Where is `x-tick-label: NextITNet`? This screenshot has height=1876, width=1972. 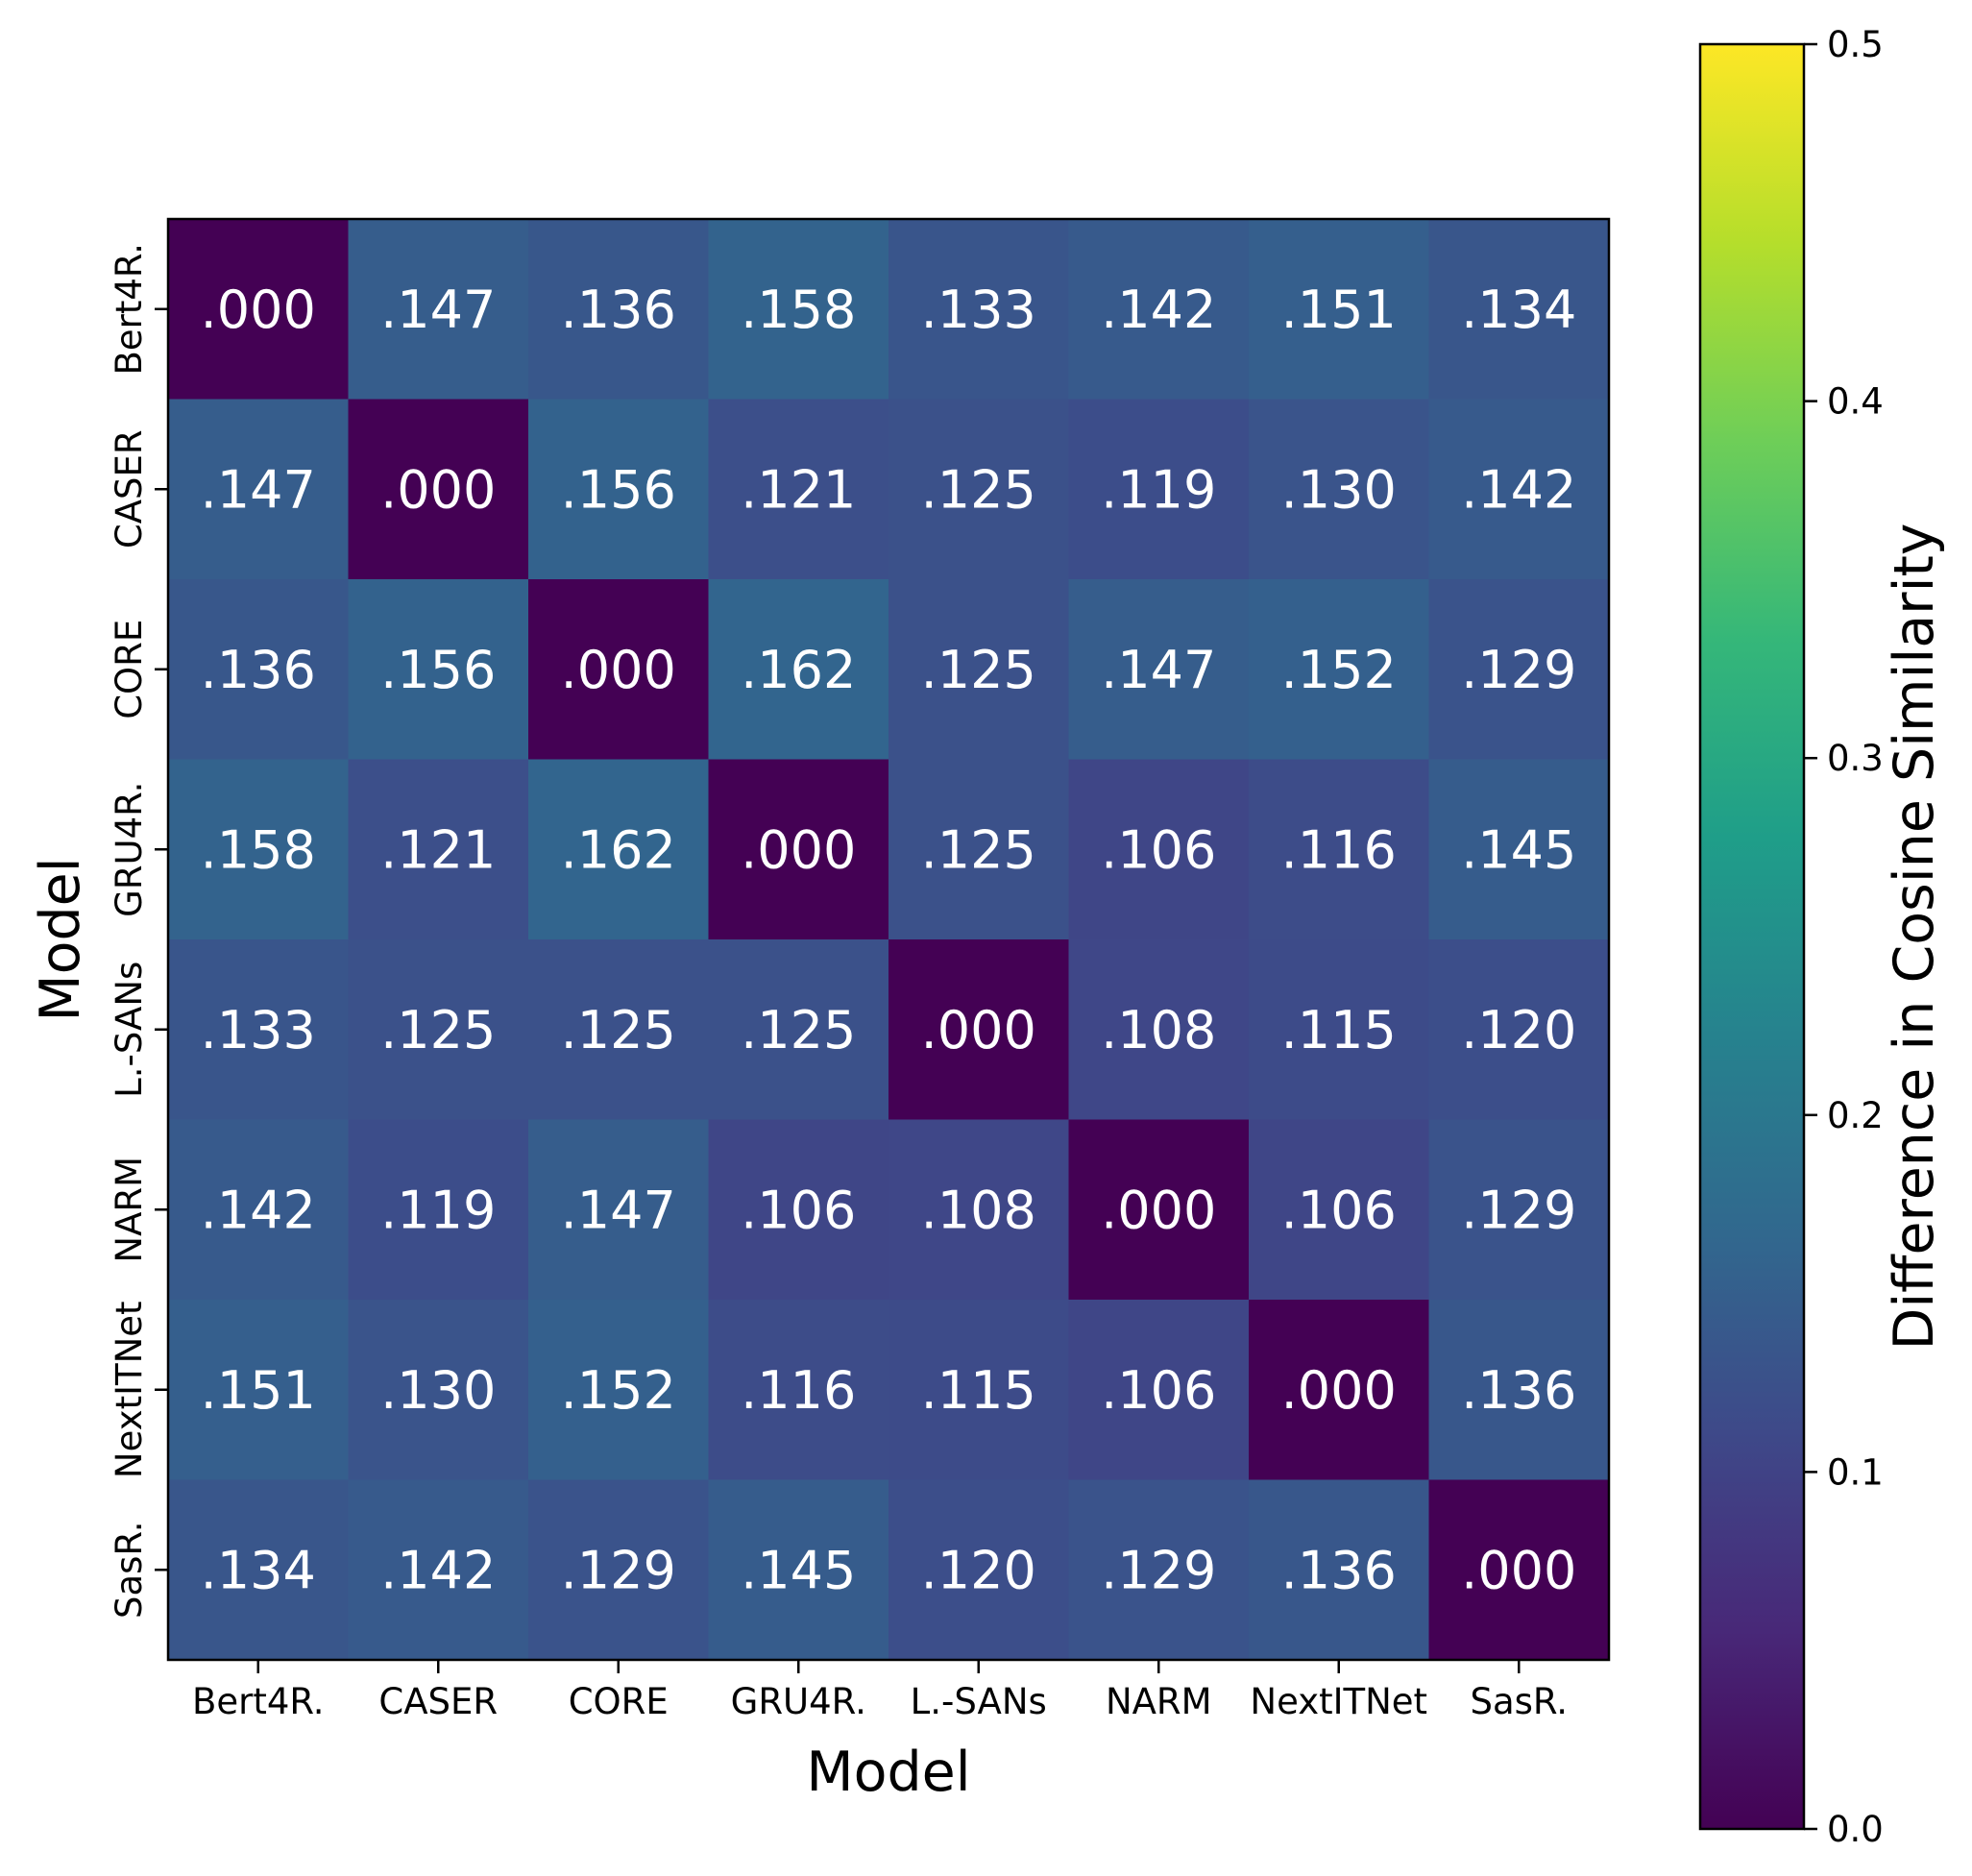
x-tick-label: NextITNet is located at coordinates (1338, 1702).